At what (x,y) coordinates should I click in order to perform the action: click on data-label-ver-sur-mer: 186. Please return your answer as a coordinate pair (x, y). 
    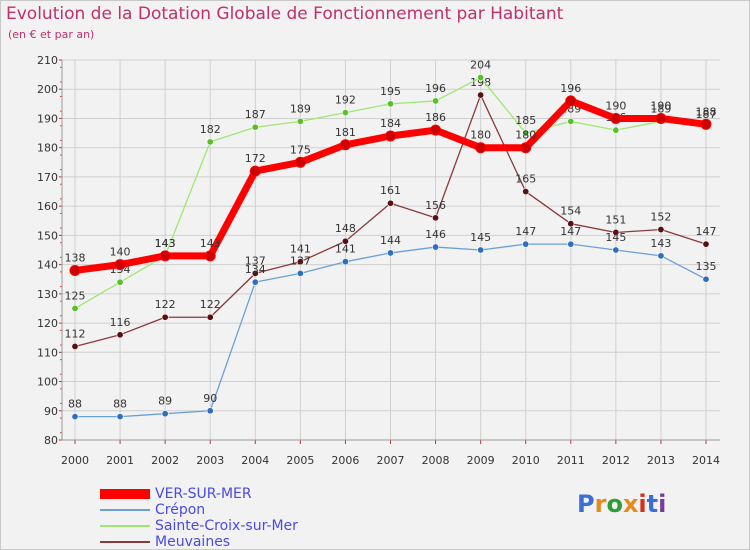
    Looking at the image, I should click on (435, 117).